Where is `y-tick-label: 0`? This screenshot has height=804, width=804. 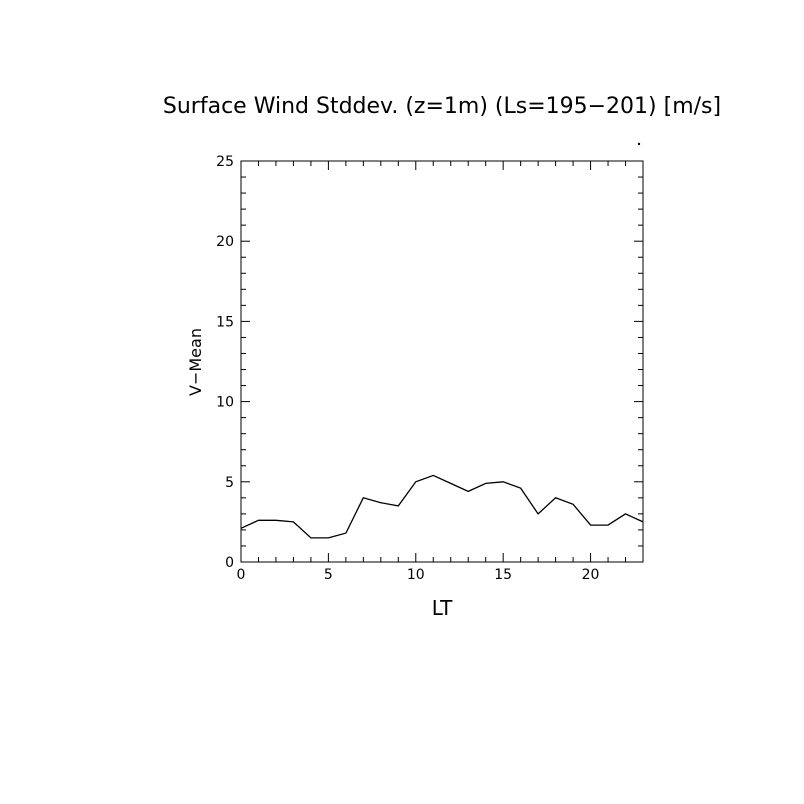 y-tick-label: 0 is located at coordinates (229, 563).